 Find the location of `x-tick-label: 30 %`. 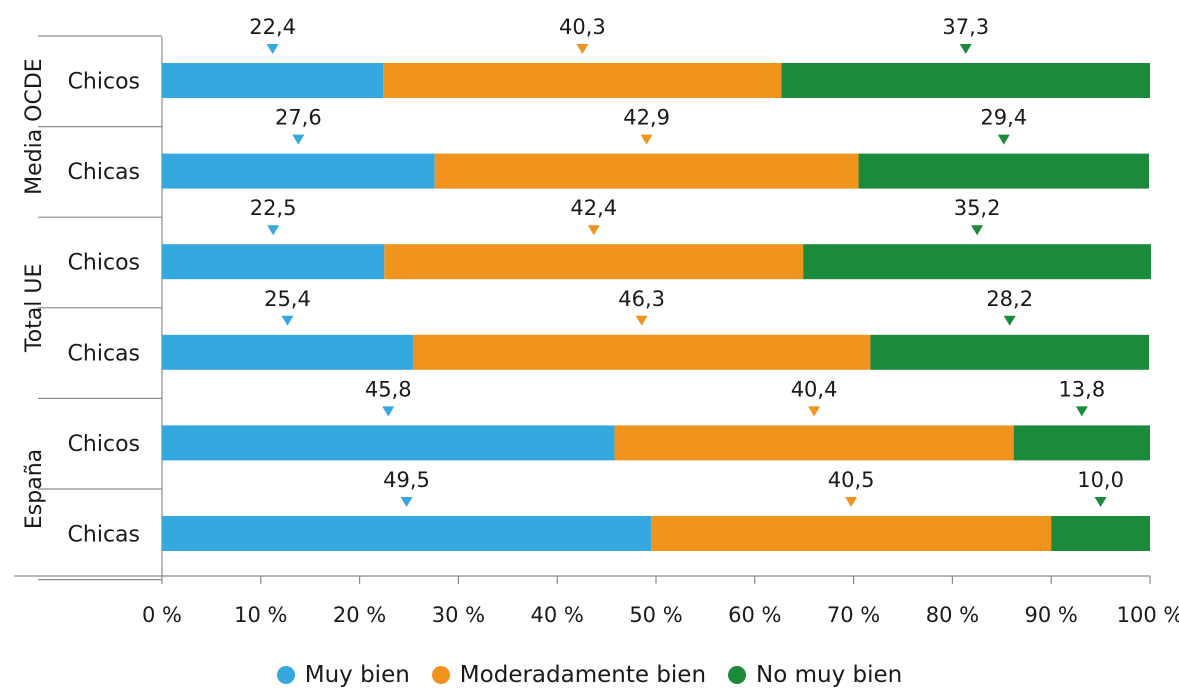

x-tick-label: 30 % is located at coordinates (458, 615).